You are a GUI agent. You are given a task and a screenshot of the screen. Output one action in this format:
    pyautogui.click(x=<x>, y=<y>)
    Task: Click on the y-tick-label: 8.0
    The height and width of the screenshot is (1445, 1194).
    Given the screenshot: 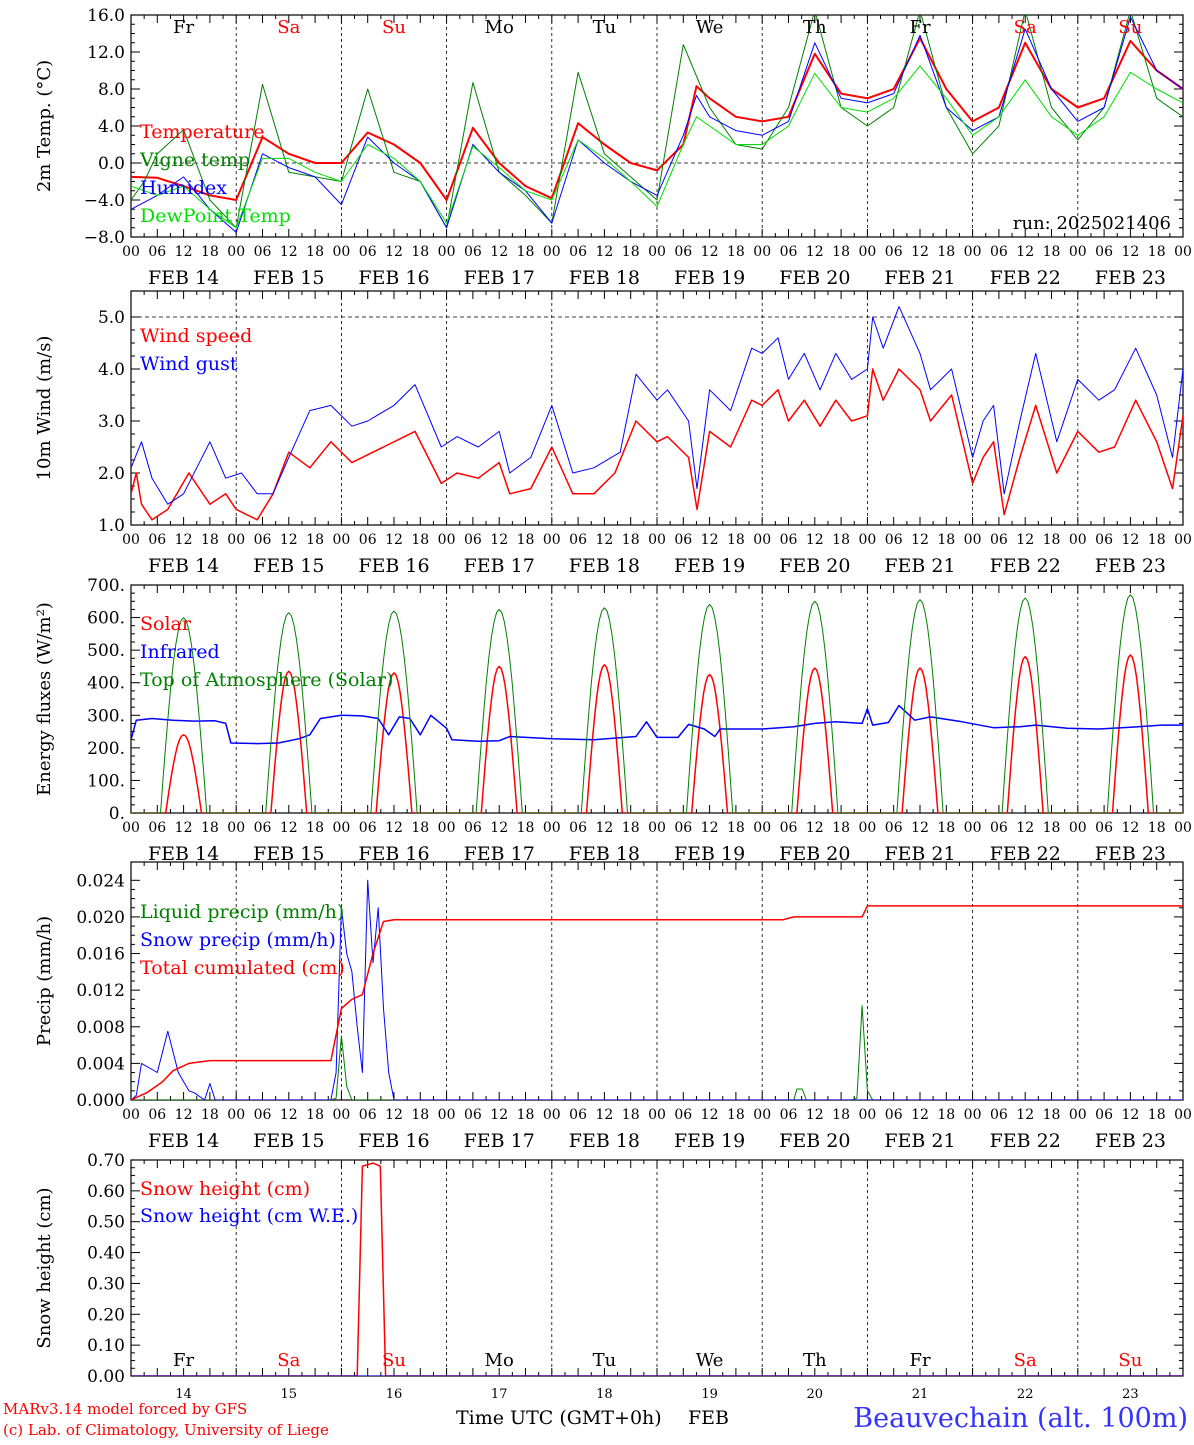 What is the action you would take?
    pyautogui.click(x=111, y=90)
    